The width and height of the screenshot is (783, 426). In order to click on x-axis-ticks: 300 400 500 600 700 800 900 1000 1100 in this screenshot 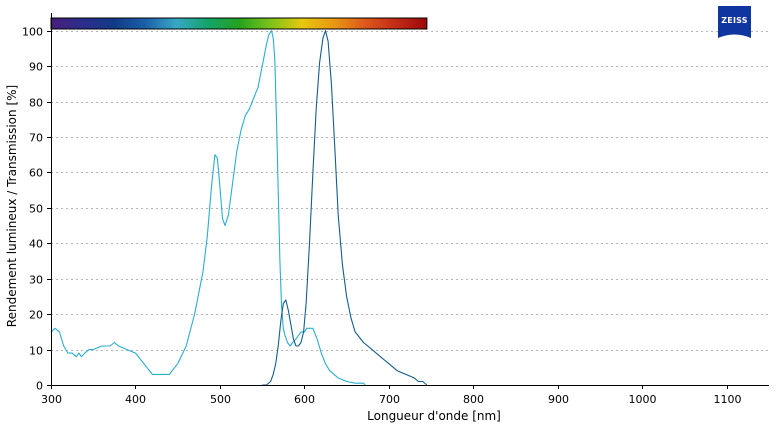, I will do `click(391, 395)`.